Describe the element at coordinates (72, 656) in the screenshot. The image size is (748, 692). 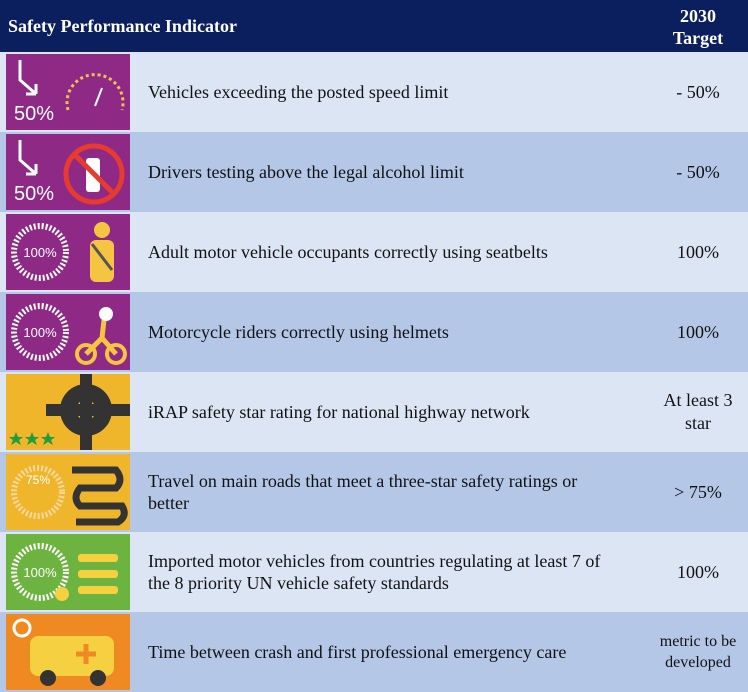
I see `ambulance-body` at that location.